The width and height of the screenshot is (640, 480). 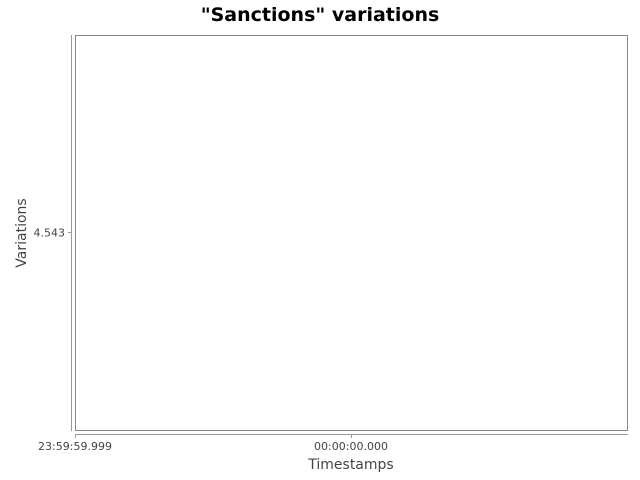 I want to click on x-axis-title: Timestamps, so click(x=350, y=465).